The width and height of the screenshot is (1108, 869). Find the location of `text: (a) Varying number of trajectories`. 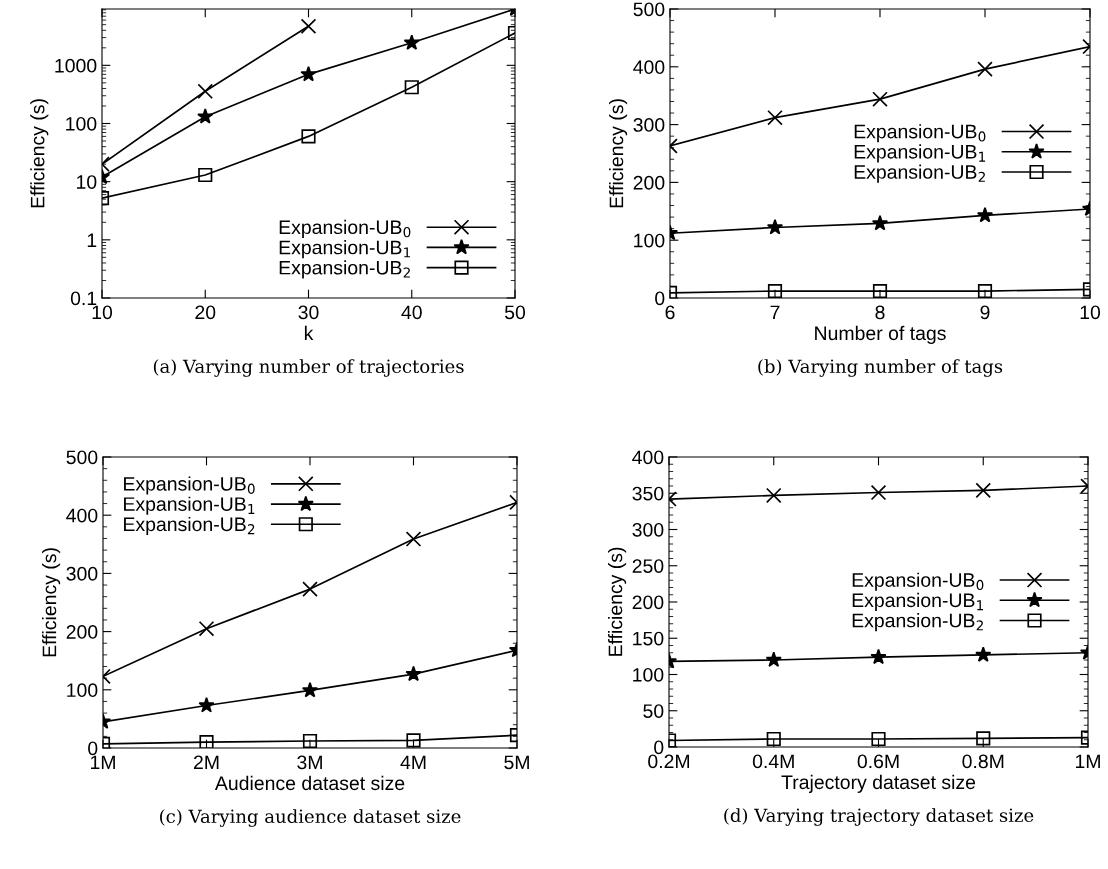

text: (a) Varying number of trajectories is located at coordinates (308, 368).